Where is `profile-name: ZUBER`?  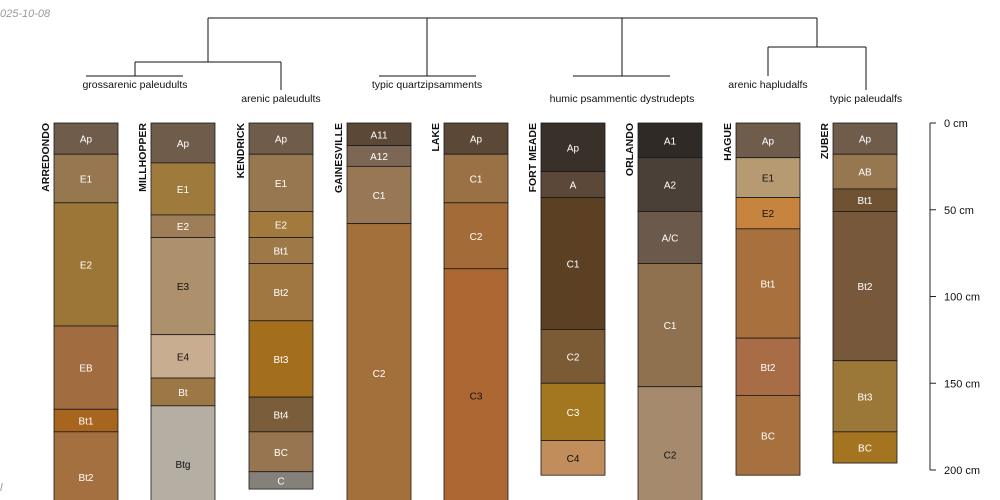
profile-name: ZUBER is located at coordinates (825, 141).